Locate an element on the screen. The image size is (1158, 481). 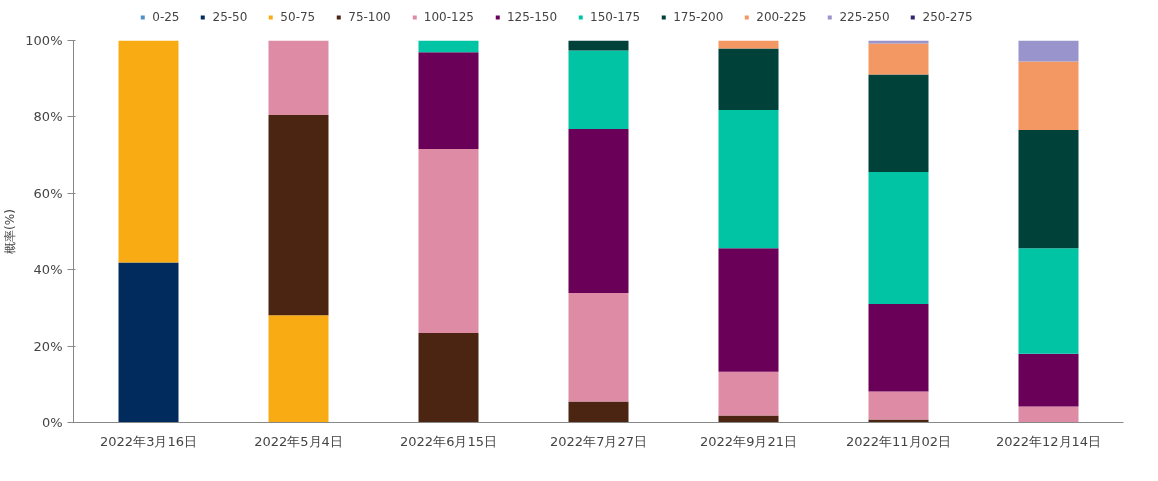
y-tick-label: 40% is located at coordinates (48, 270).